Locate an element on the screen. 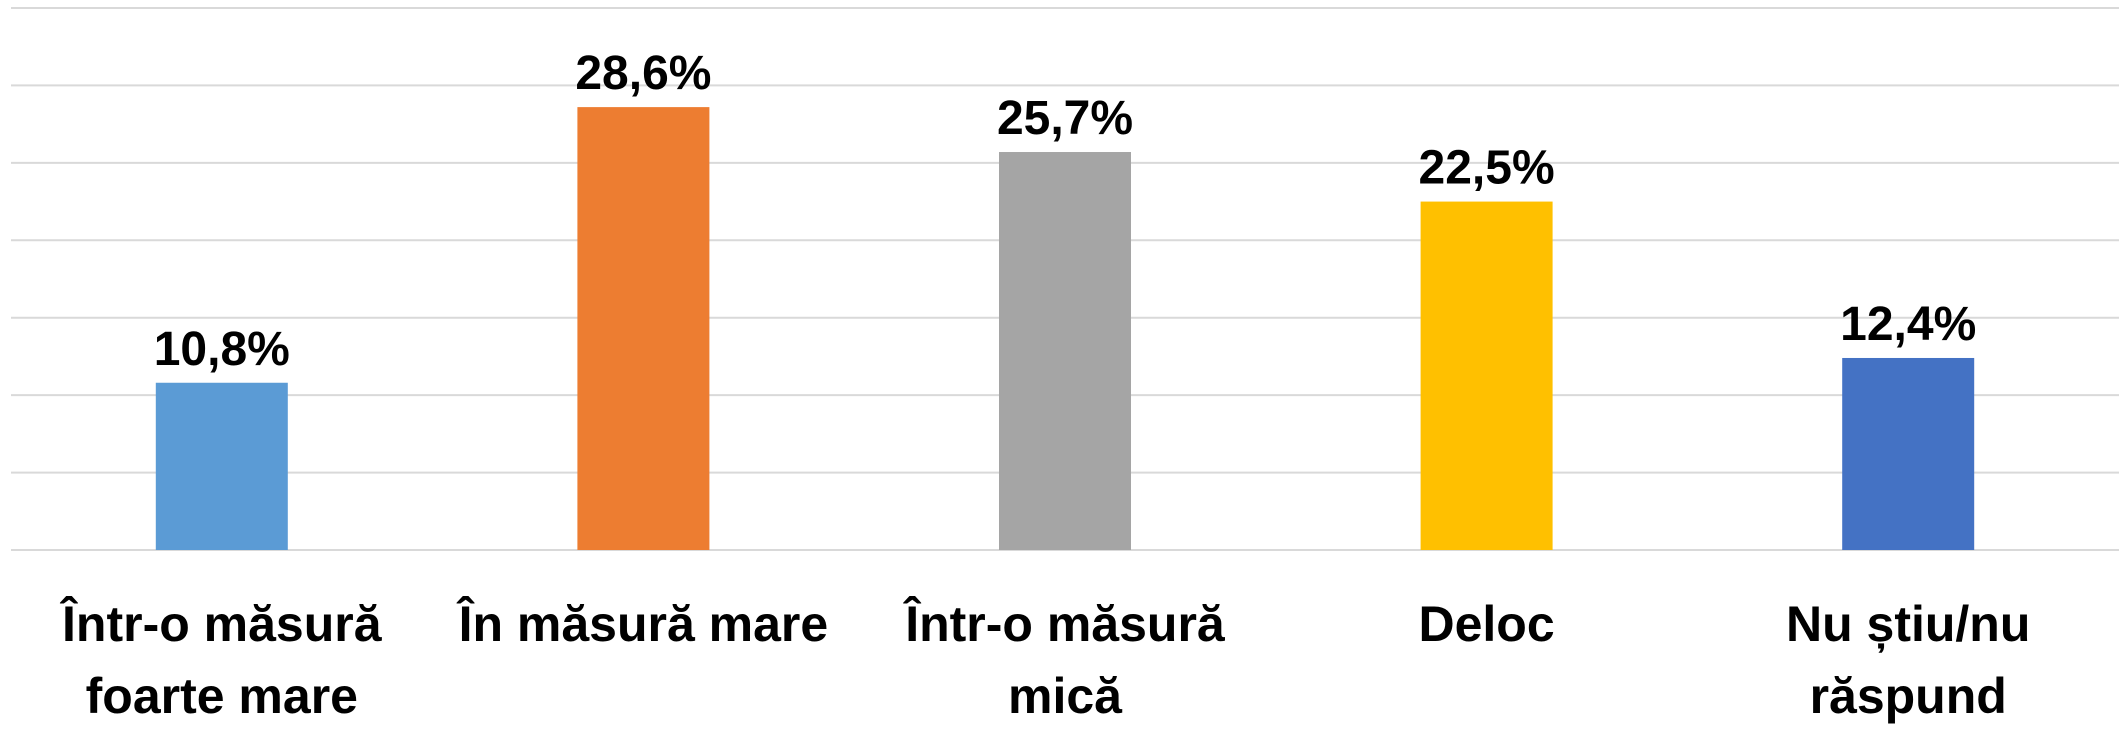  data-label: 12,4% is located at coordinates (1908, 324).